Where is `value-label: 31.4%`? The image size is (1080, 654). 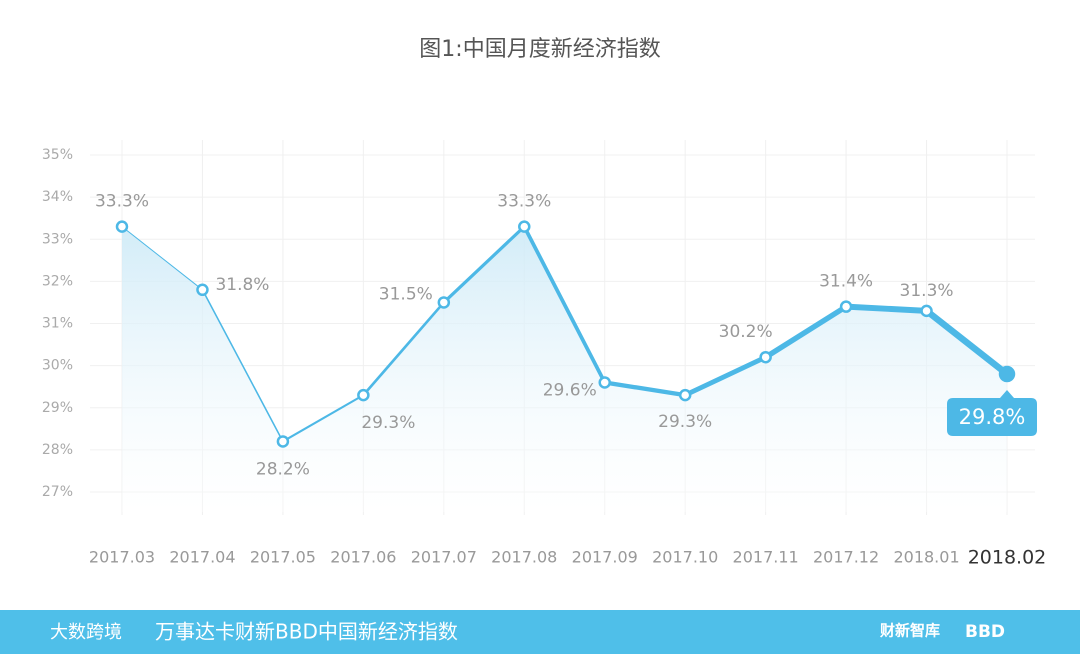
value-label: 31.4% is located at coordinates (846, 282).